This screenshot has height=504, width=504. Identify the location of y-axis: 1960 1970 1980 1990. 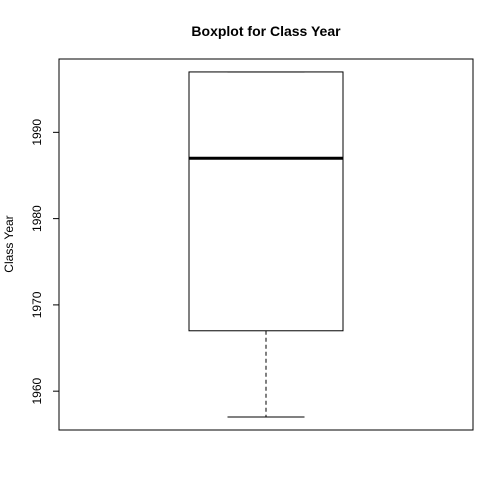
(44, 262).